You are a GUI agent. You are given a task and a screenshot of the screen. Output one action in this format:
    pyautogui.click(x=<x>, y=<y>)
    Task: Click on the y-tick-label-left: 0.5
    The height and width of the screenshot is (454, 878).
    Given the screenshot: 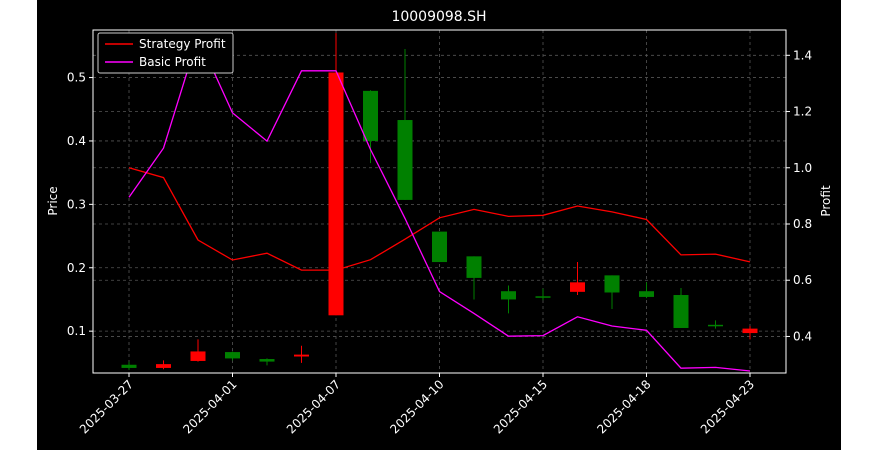 What is the action you would take?
    pyautogui.click(x=76, y=78)
    